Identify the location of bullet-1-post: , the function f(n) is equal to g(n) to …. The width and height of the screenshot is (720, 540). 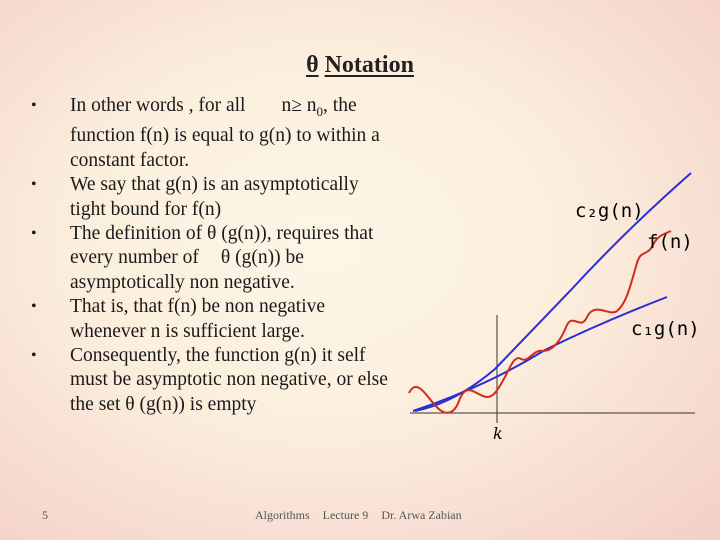
(225, 133).